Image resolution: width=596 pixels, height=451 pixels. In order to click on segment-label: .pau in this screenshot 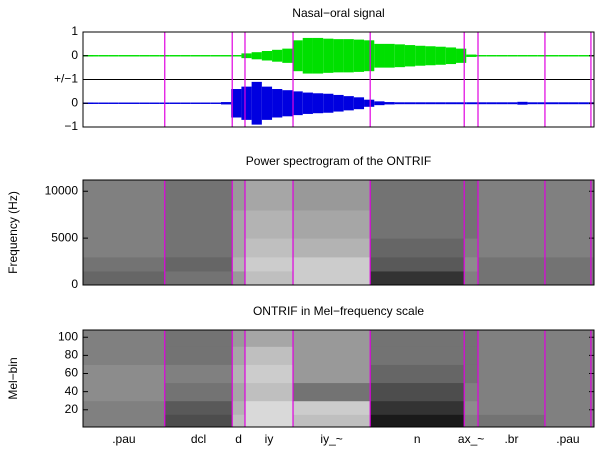, I will do `click(123, 439)`.